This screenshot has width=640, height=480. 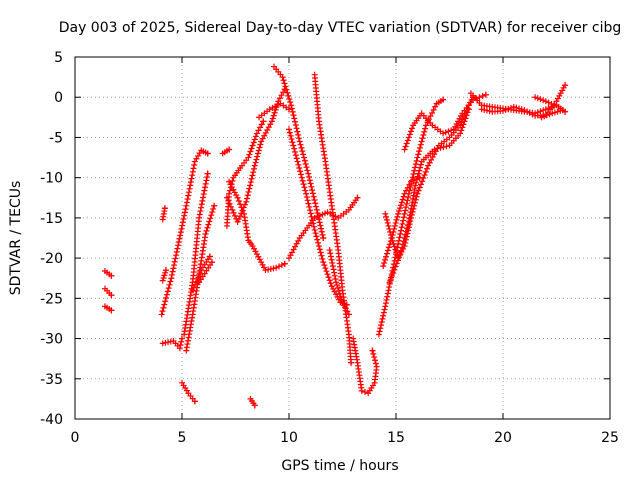 What do you see at coordinates (51, 340) in the screenshot?
I see `y-tick-label: -30` at bounding box center [51, 340].